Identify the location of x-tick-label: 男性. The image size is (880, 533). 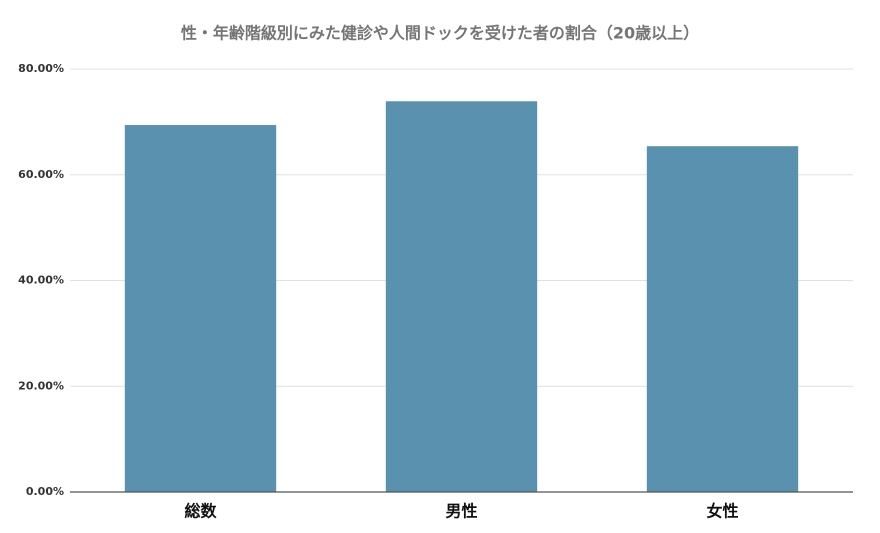
(461, 511).